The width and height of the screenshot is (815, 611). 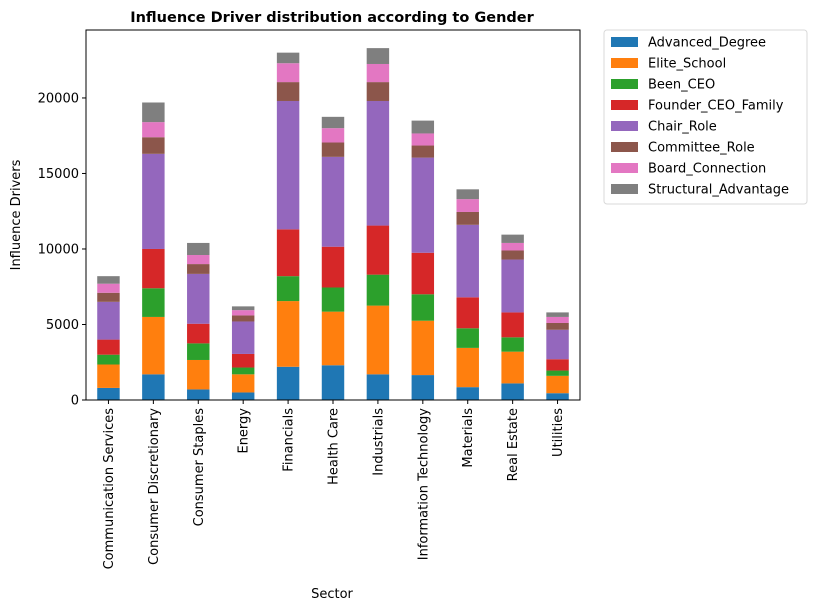 What do you see at coordinates (707, 43) in the screenshot?
I see `legend-label: Advanced_Degree` at bounding box center [707, 43].